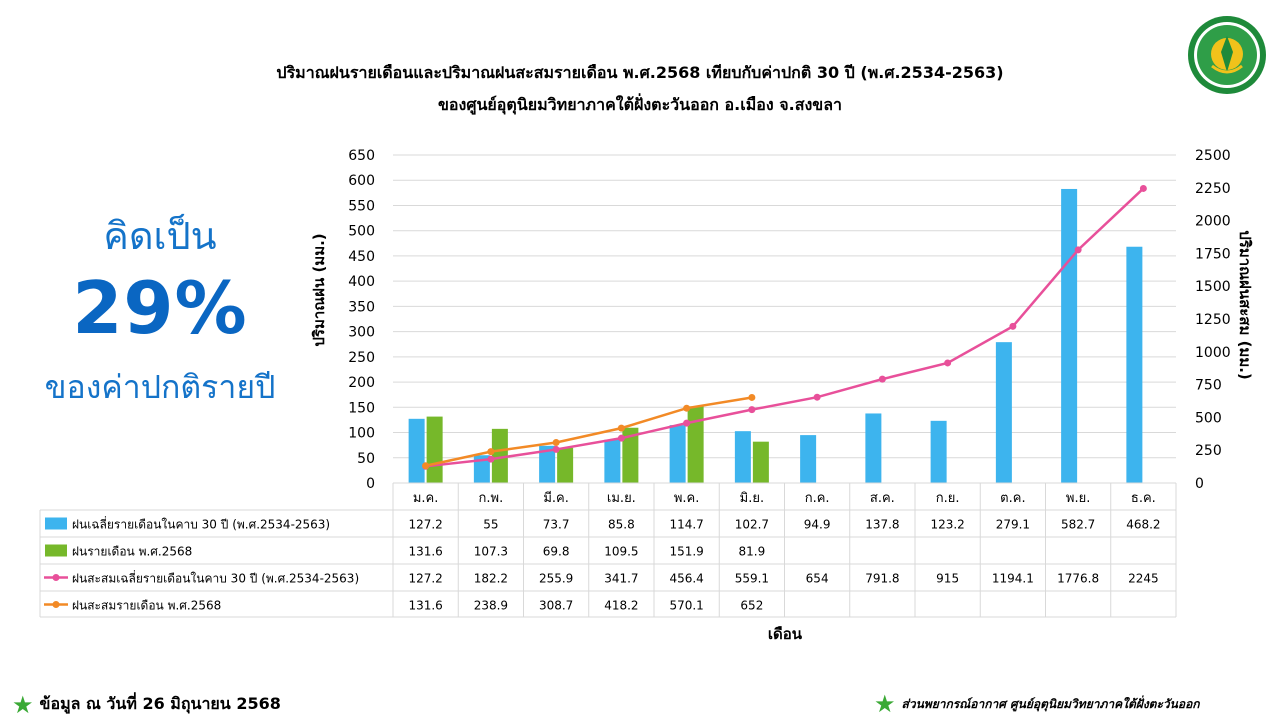 This screenshot has width=1280, height=720. Describe the element at coordinates (556, 525) in the screenshot. I see `data-value: 73.7` at that location.